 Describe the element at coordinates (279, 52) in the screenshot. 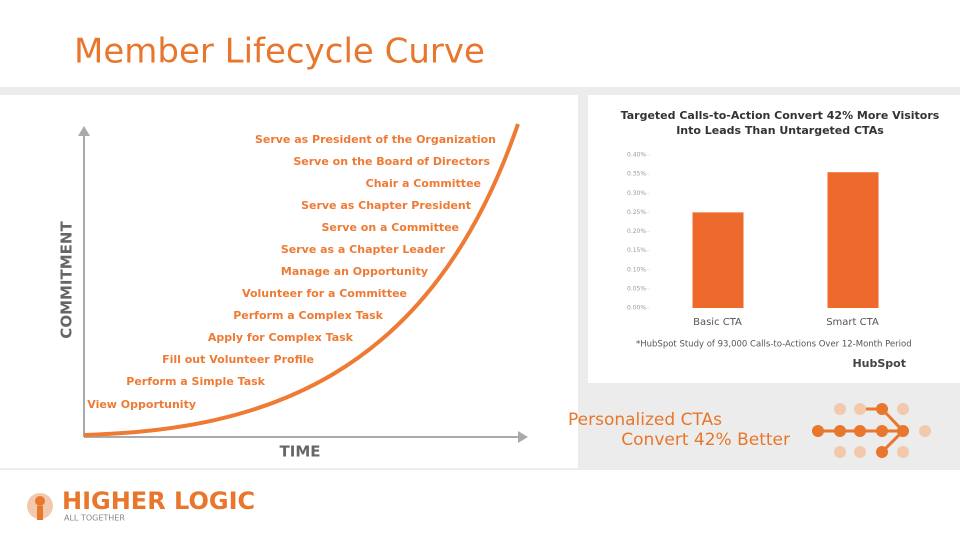

I see `slide-title: Member Lifecycle Curve` at that location.